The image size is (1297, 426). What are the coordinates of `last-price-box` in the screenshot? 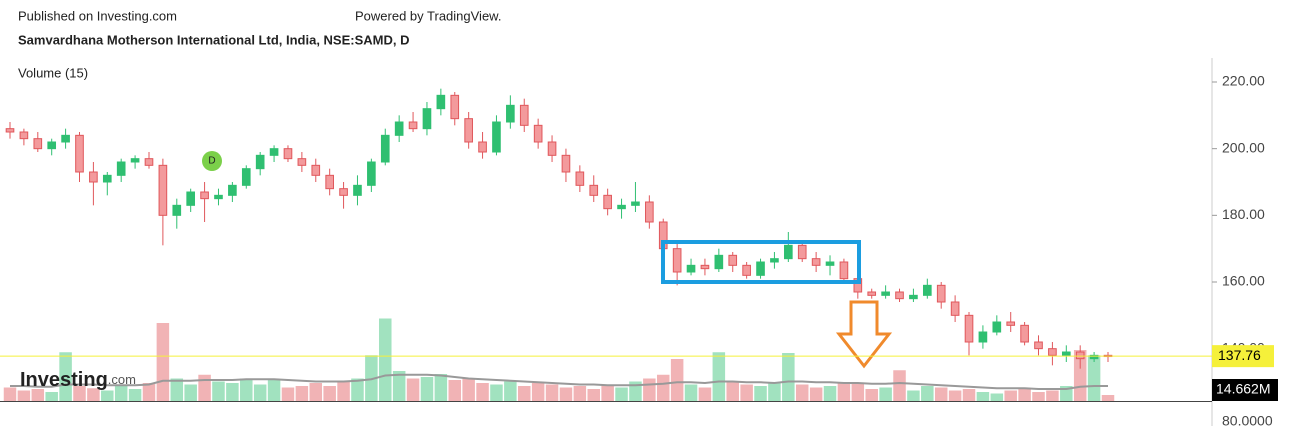 It's located at (1243, 356).